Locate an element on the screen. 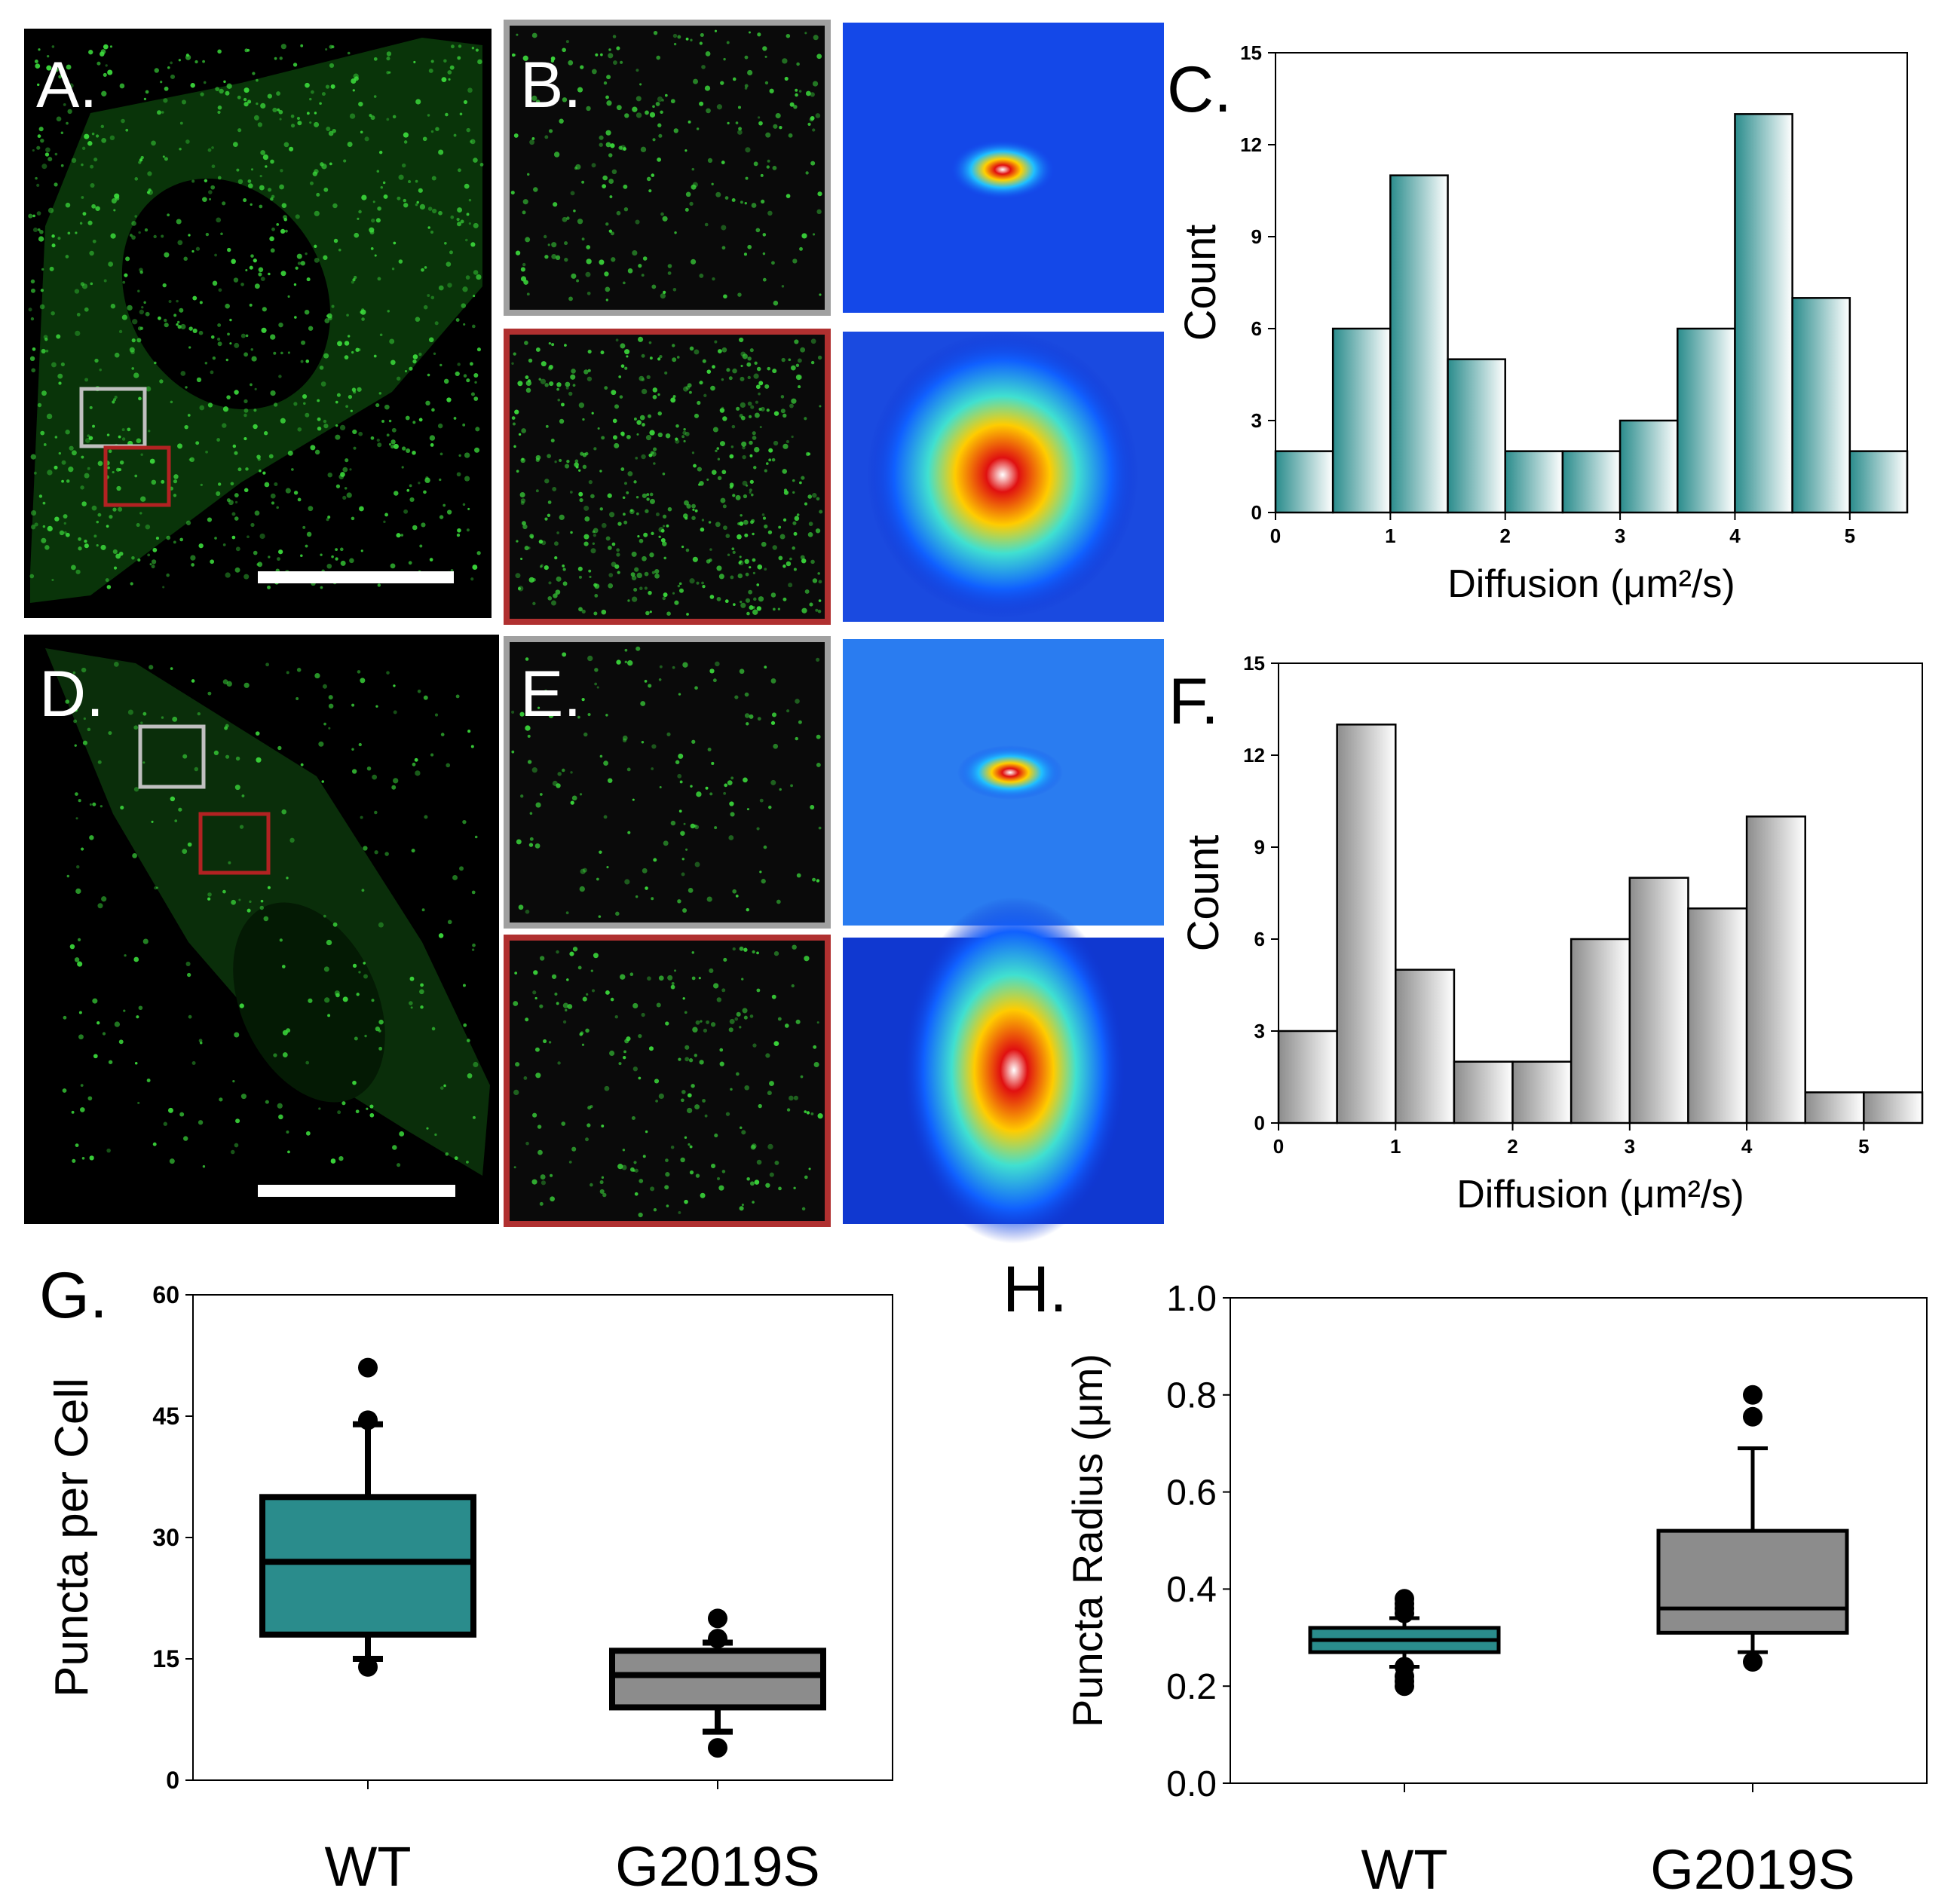  y-axis-label: Puncta per Cell is located at coordinates (72, 1537).